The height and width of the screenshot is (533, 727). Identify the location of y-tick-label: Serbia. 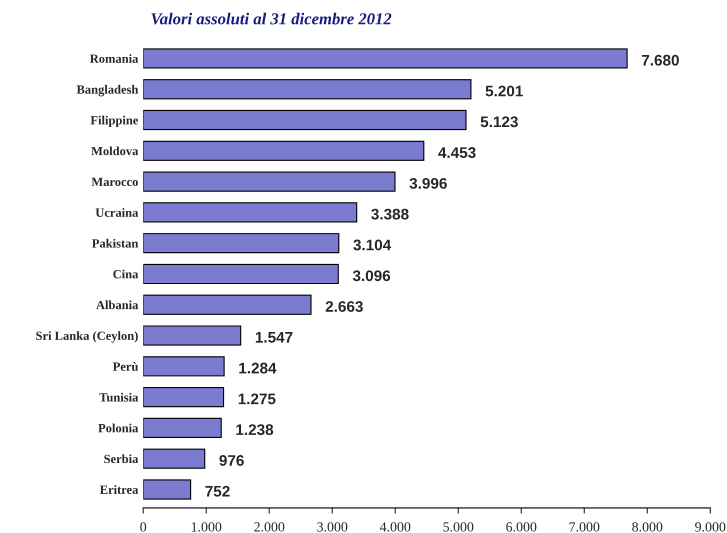
(121, 459).